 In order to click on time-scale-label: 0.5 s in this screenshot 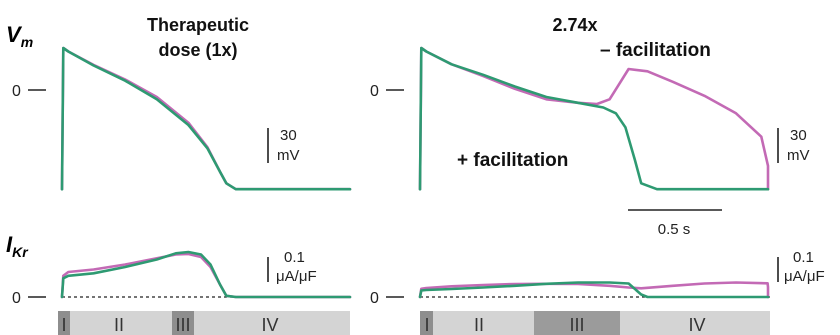, I will do `click(674, 229)`.